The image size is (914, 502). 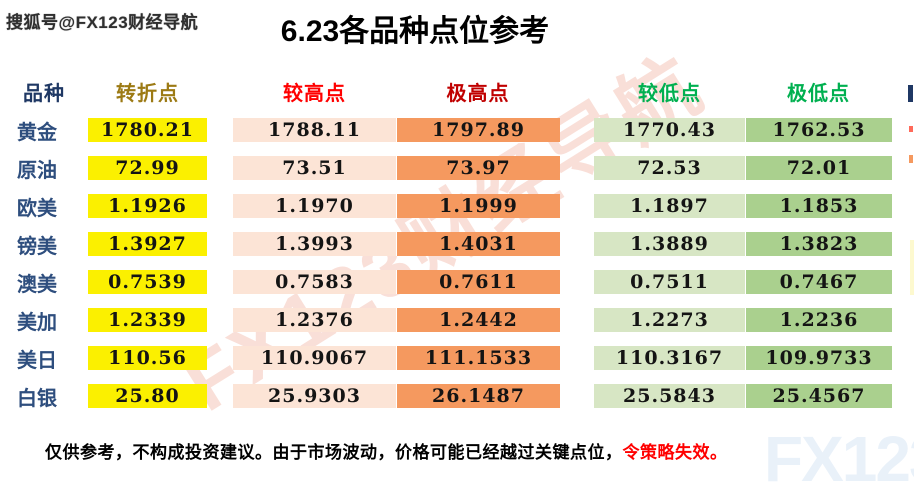 What do you see at coordinates (478, 206) in the screenshot?
I see `extreme-high-value: 1.1999` at bounding box center [478, 206].